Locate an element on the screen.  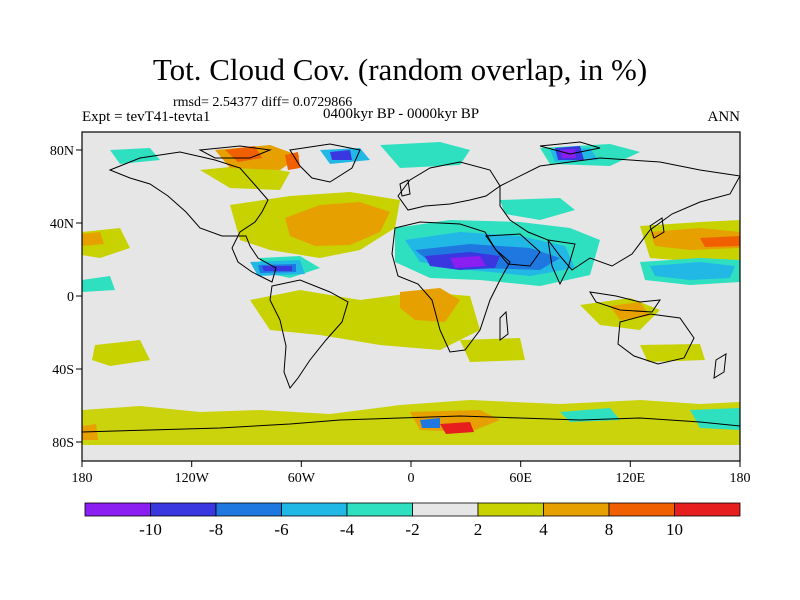
colorbar-level-label: 2 is located at coordinates (478, 529).